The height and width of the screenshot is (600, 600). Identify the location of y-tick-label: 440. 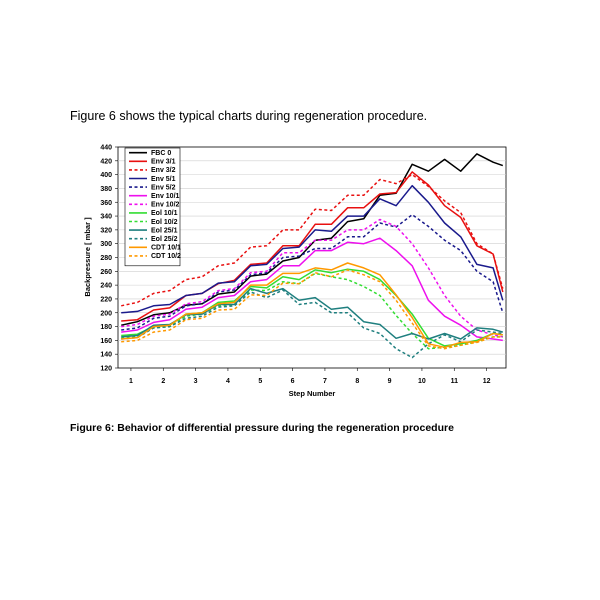
(106, 148).